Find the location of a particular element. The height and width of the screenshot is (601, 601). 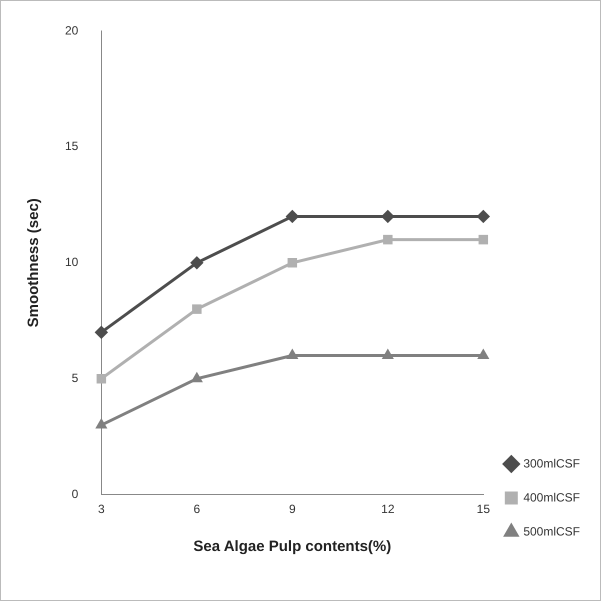

x-tick-label: 9 is located at coordinates (292, 509).